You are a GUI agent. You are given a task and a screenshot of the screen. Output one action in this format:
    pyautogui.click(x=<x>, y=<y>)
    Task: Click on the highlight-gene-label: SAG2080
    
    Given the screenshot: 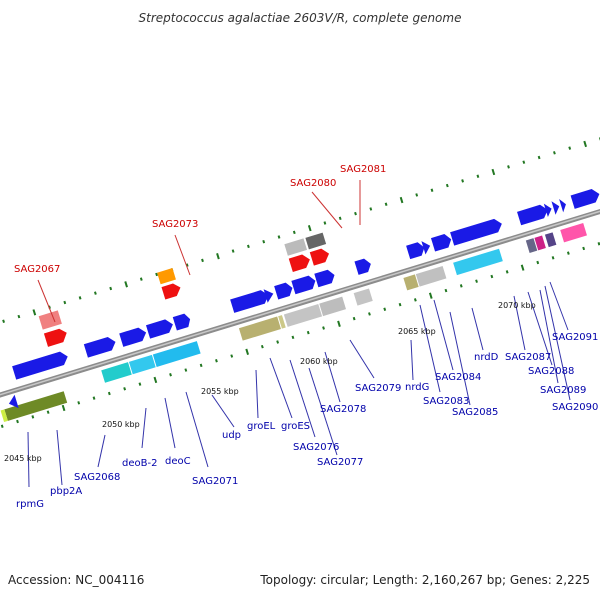 What is the action you would take?
    pyautogui.click(x=313, y=183)
    